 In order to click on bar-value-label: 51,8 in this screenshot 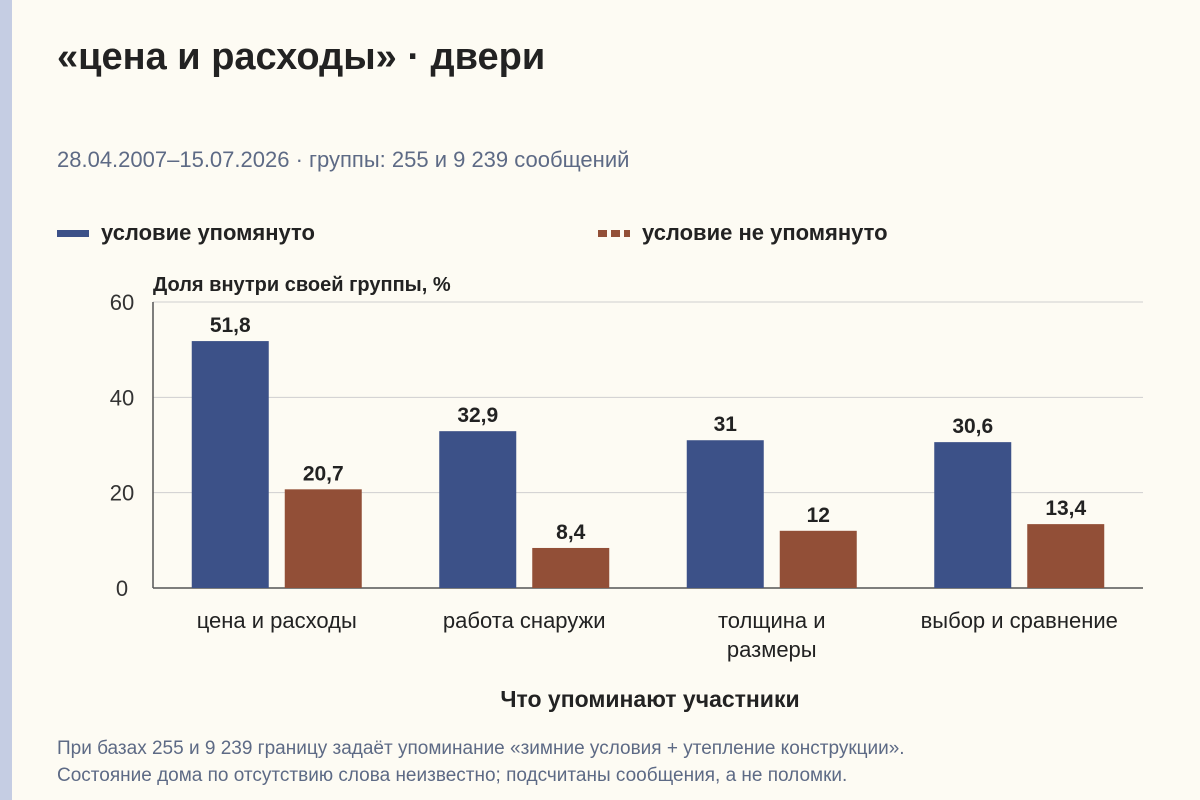, I will do `click(230, 325)`.